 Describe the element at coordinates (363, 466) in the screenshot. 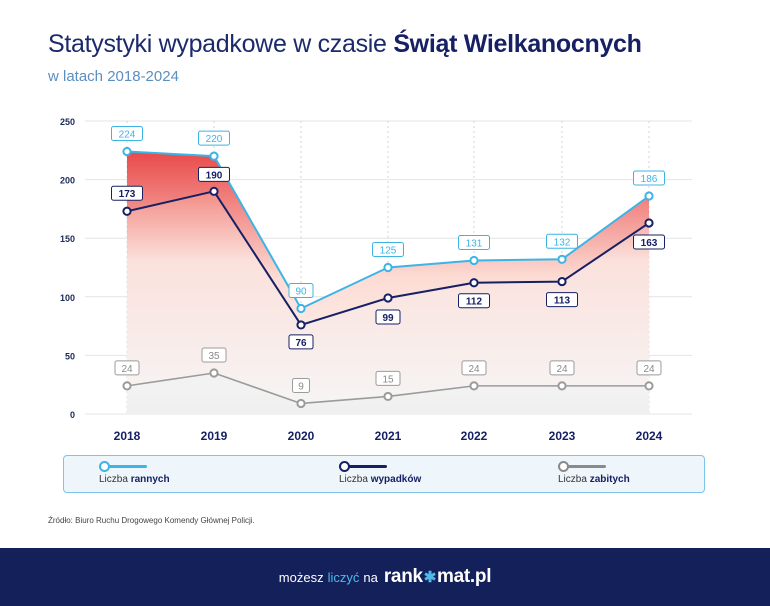

I see `legend-line-wypadkow` at that location.